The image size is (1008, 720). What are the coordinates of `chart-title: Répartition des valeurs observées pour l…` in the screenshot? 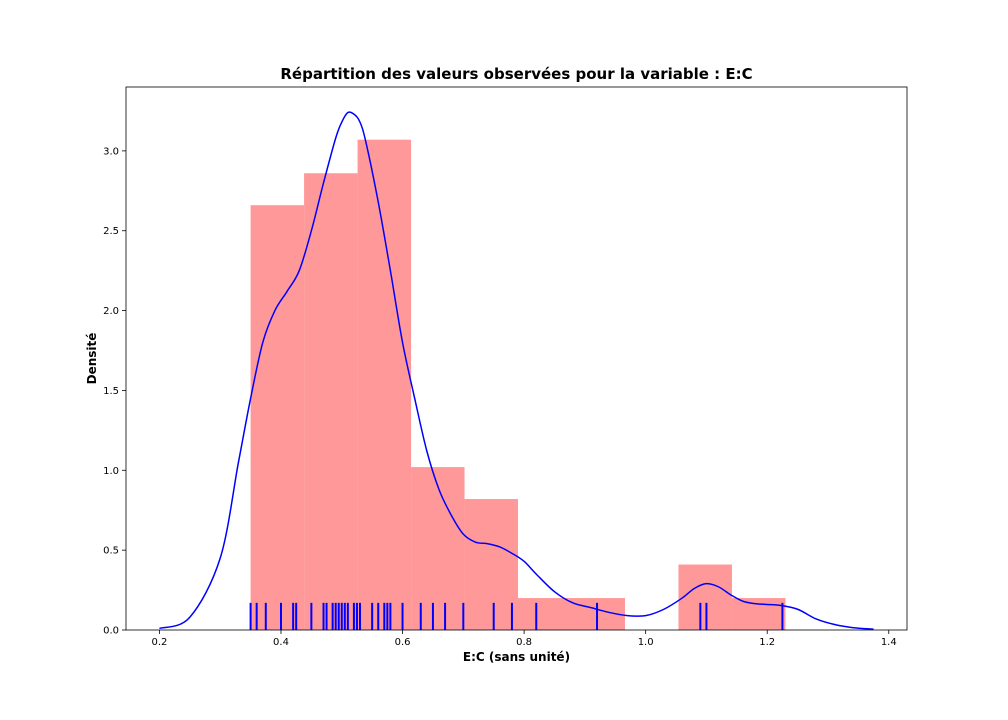 It's located at (516, 74).